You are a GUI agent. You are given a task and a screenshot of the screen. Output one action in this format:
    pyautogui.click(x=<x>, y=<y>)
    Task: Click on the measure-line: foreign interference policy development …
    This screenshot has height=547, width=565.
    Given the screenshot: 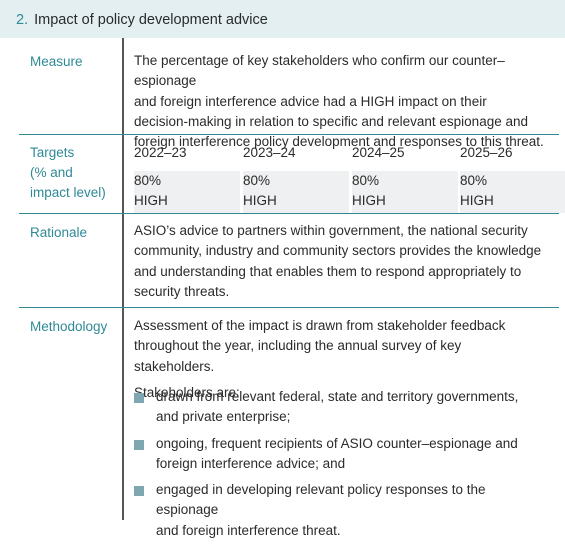 What is the action you would take?
    pyautogui.click(x=339, y=142)
    